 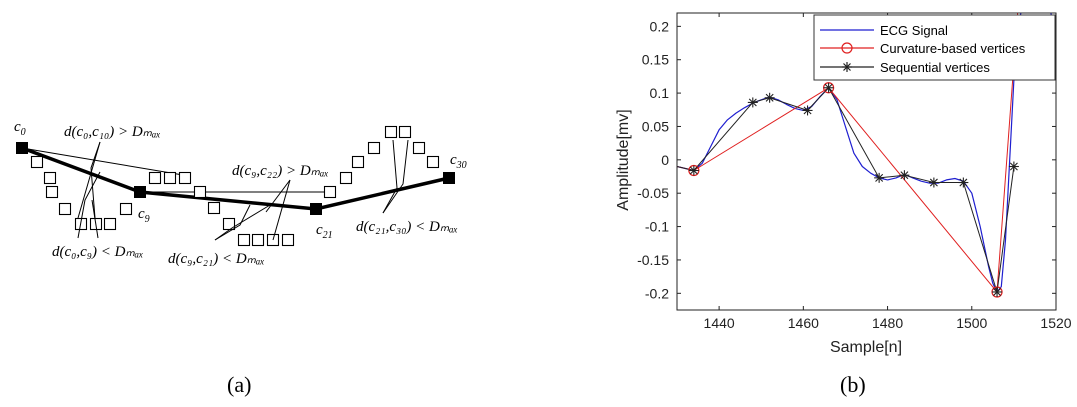 What do you see at coordinates (177, 170) in the screenshot?
I see `diagram-thin-lines` at bounding box center [177, 170].